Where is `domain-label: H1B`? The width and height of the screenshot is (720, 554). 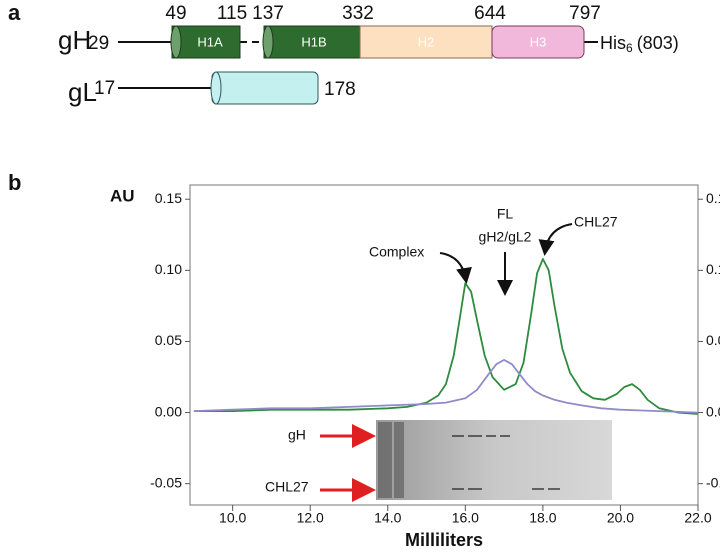 domain-label: H1B is located at coordinates (313, 41).